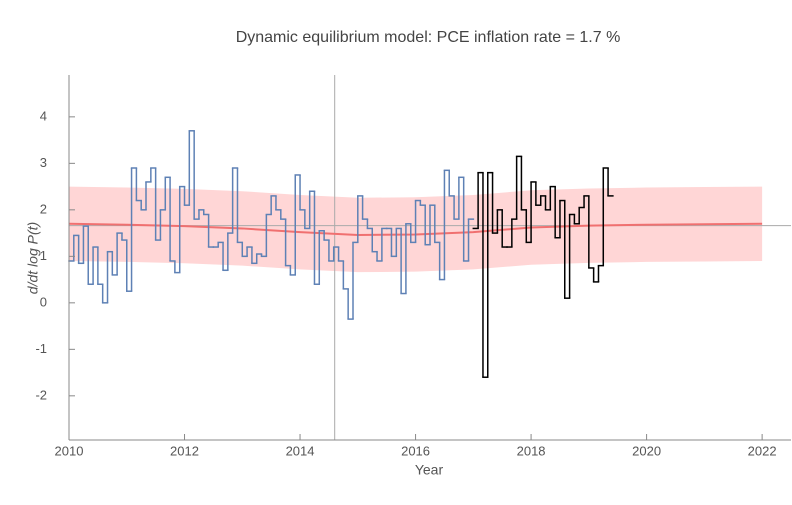 This screenshot has height=505, width=792. Describe the element at coordinates (41, 348) in the screenshot. I see `y-tick-label: -1` at that location.